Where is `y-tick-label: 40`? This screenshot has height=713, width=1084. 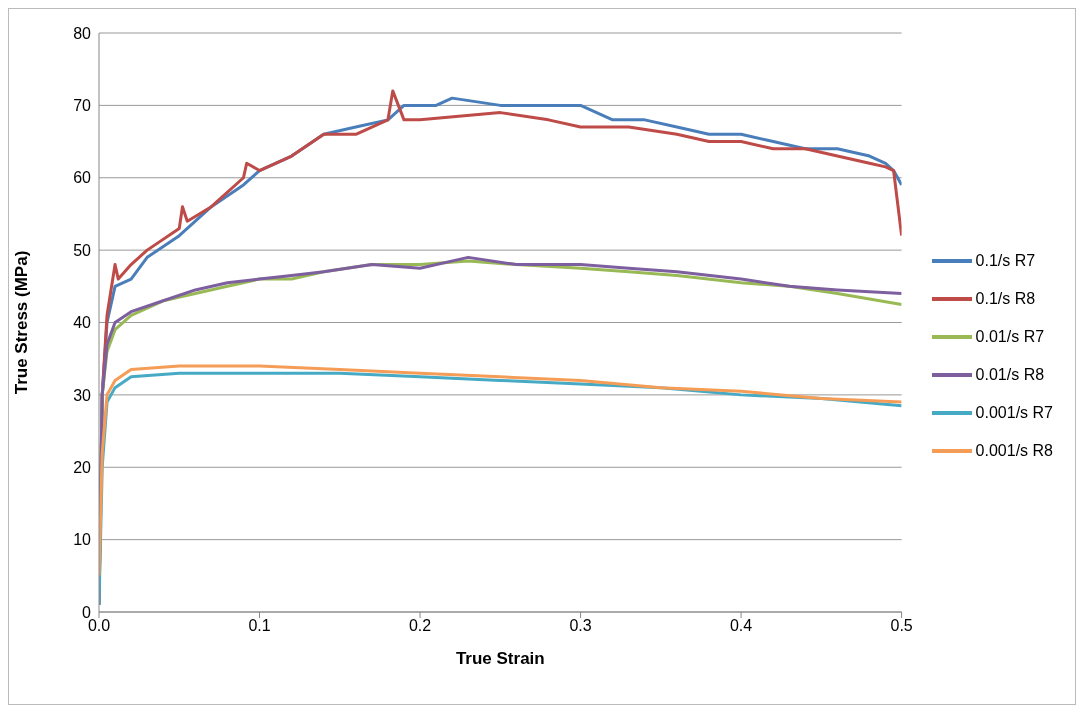 y-tick-label: 40 is located at coordinates (82, 323).